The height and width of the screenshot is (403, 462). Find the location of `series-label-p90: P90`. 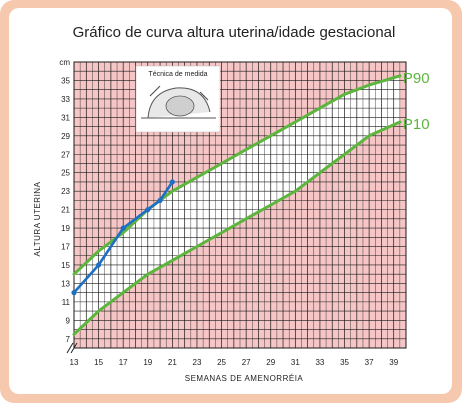

series-label-p90: P90 is located at coordinates (416, 78).